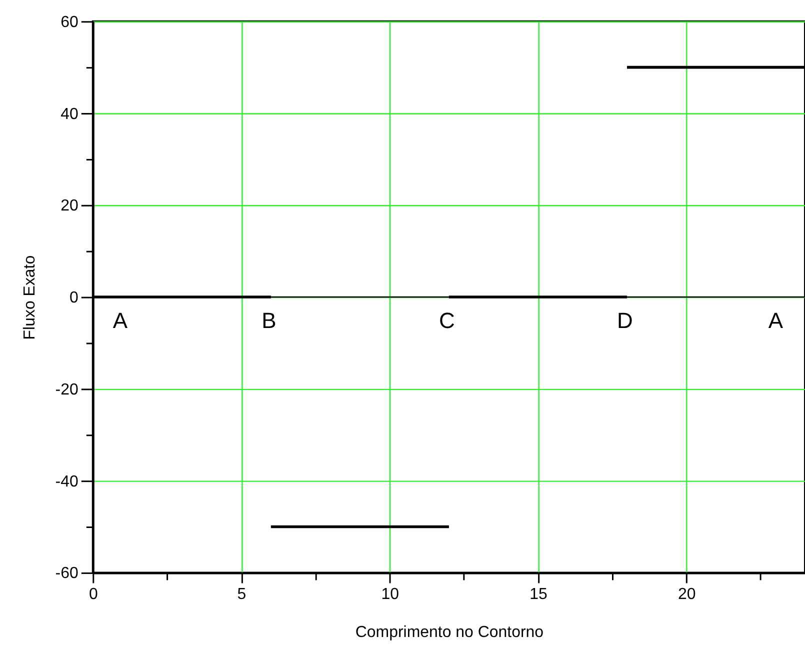 The height and width of the screenshot is (653, 805). What do you see at coordinates (74, 298) in the screenshot?
I see `y-tick-label: 0` at bounding box center [74, 298].